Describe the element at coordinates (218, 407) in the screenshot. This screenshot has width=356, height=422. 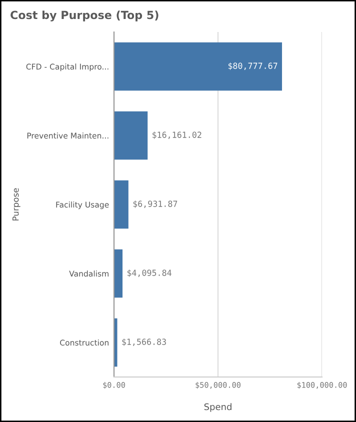
I see `x-axis-title: Spend` at that location.